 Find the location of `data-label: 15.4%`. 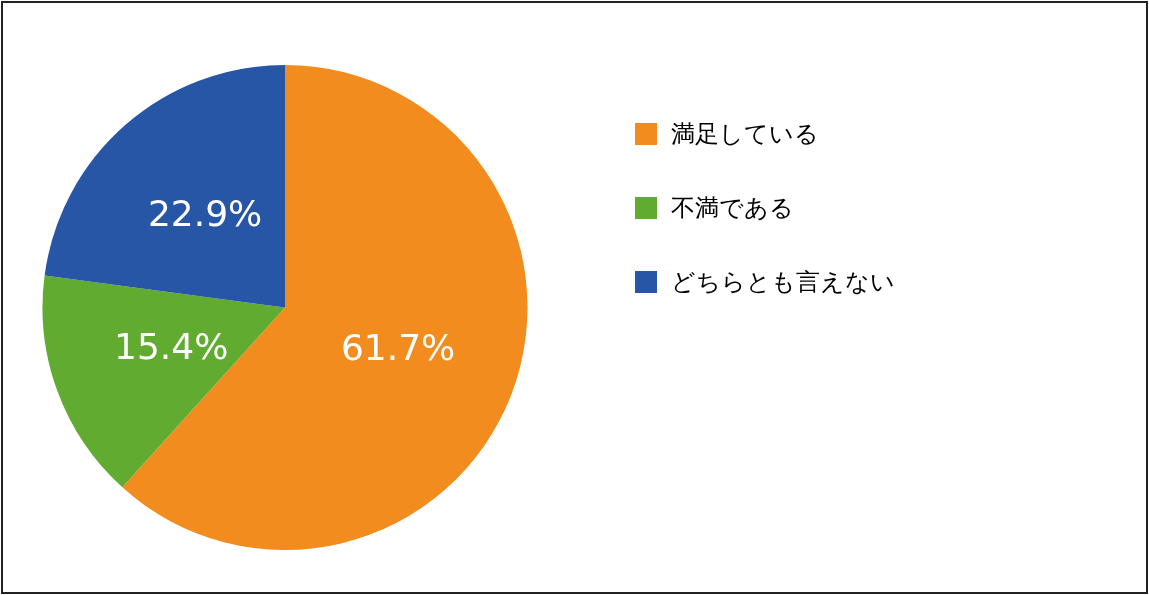

data-label: 15.4% is located at coordinates (171, 346).